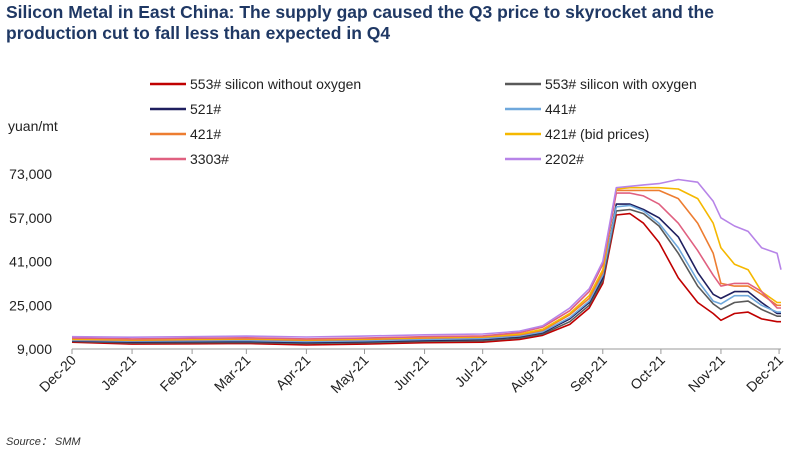 This screenshot has width=800, height=453. I want to click on legend-label: 421#, so click(205, 134).